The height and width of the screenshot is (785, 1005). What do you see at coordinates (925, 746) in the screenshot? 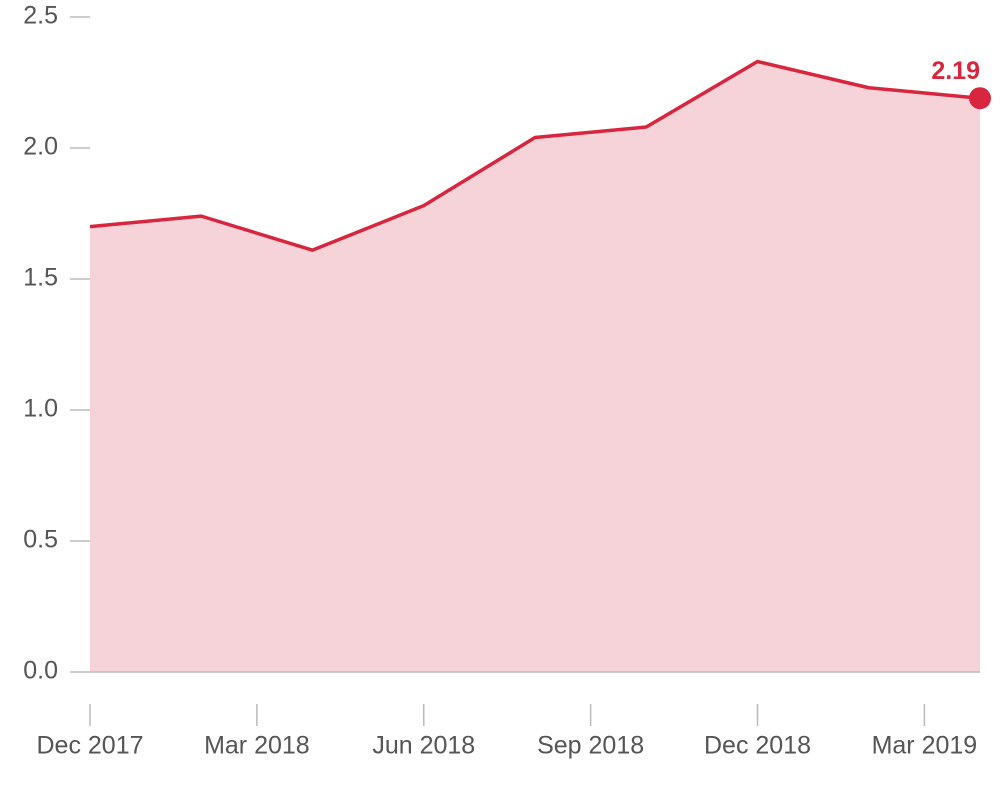
I see `x-tick-label: Mar 2019` at bounding box center [925, 746].